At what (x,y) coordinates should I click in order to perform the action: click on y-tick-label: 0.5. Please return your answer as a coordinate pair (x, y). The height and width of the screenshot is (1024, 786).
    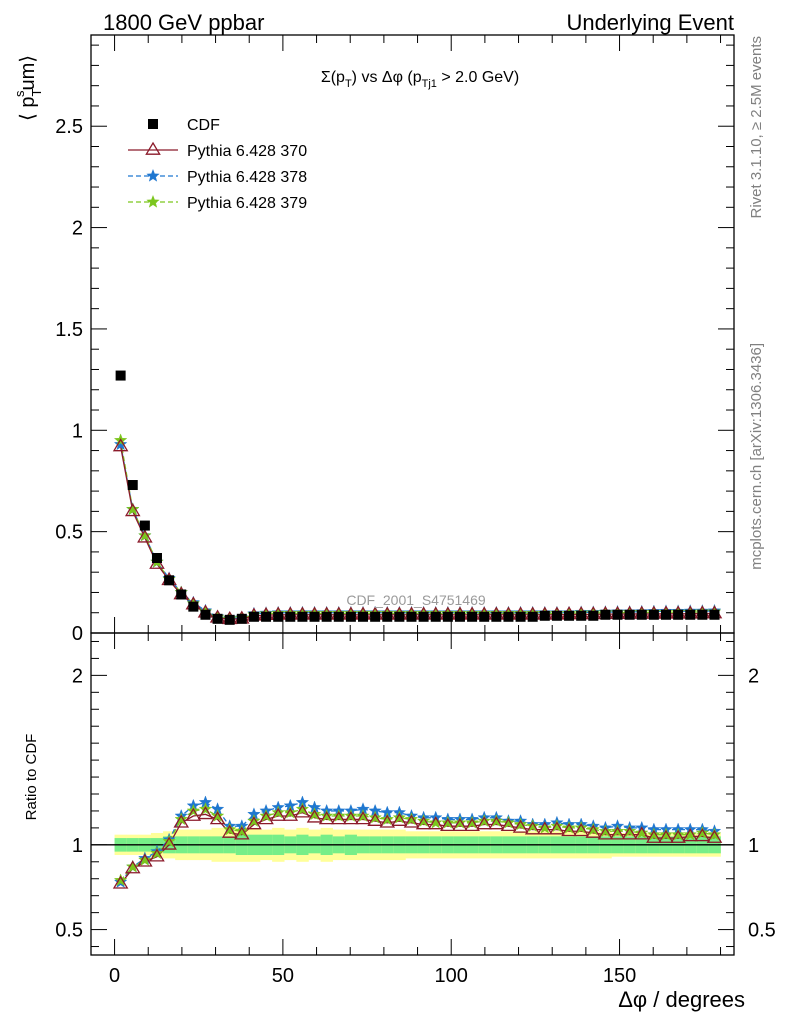
    Looking at the image, I should click on (69, 533).